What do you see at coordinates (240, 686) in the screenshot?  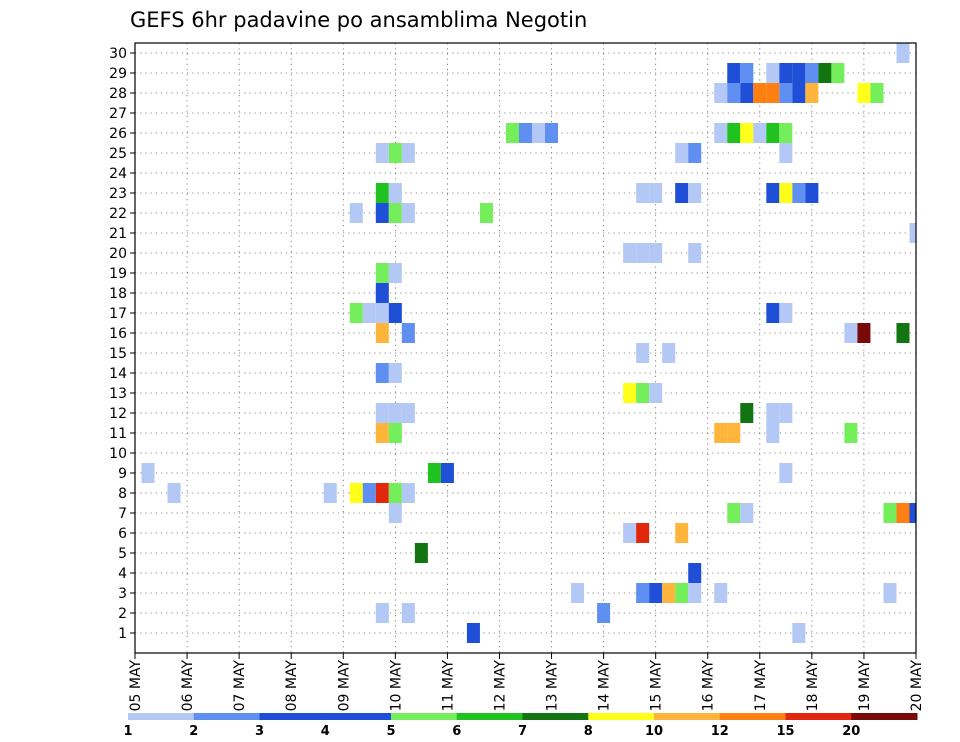 I see `x-tick-label: 07 MAY` at bounding box center [240, 686].